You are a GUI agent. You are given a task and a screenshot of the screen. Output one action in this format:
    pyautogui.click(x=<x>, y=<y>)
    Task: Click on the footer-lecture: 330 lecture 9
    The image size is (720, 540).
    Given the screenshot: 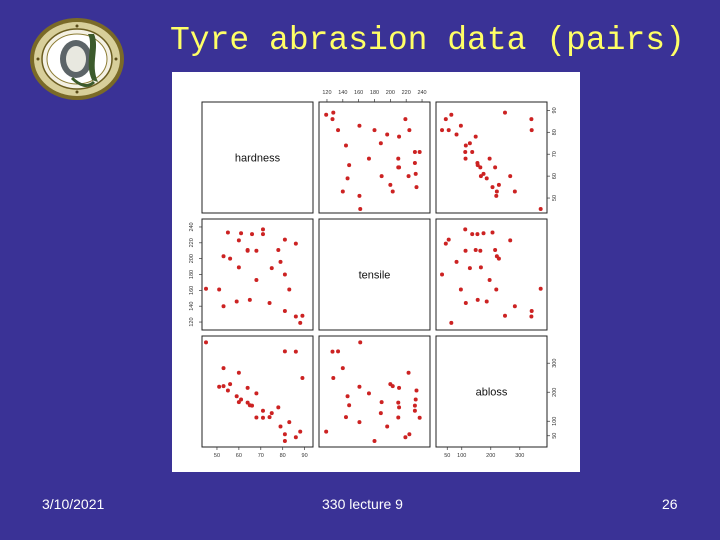 What is the action you would take?
    pyautogui.click(x=362, y=504)
    